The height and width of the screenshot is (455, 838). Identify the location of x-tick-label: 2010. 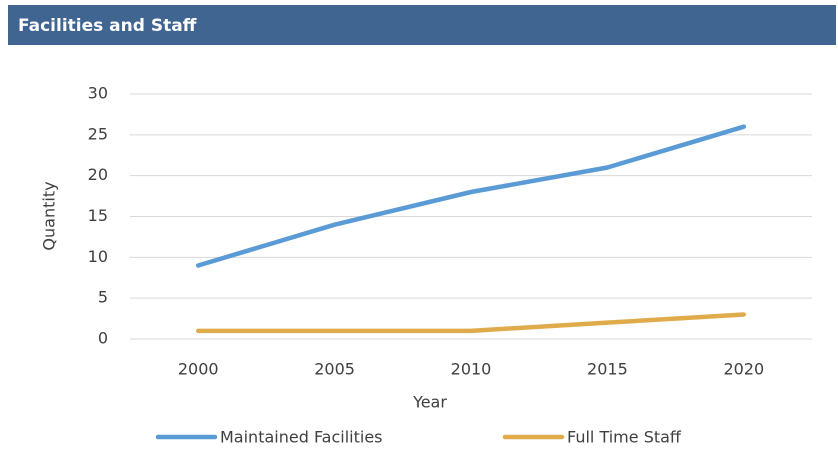
(471, 369).